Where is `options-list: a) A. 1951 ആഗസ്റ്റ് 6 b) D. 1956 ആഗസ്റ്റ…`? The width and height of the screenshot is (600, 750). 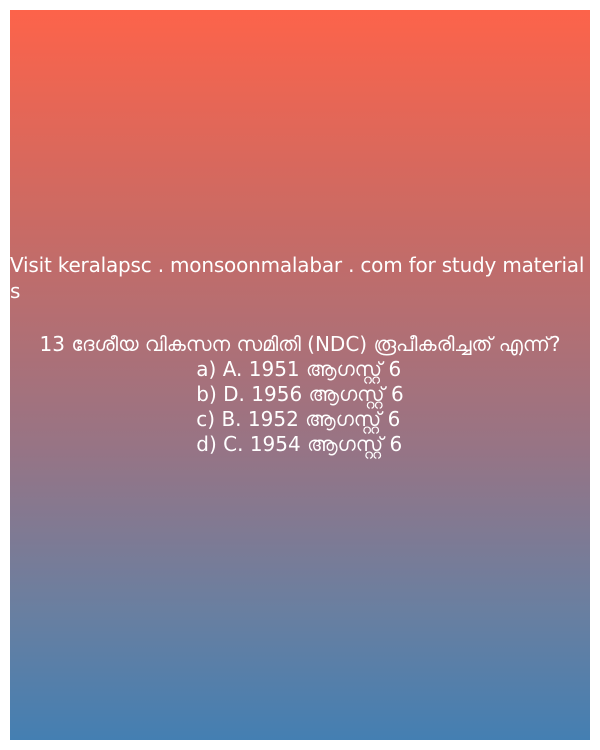 options-list: a) A. 1951 ആഗസ്റ്റ് 6 b) D. 1956 ആഗസ്റ്റ… is located at coordinates (299, 407).